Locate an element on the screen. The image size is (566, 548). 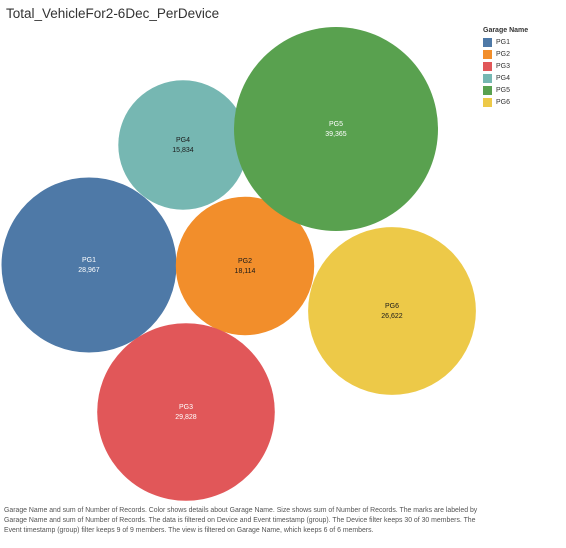
bubble-pg5-value-label: 39,365 is located at coordinates (336, 134).